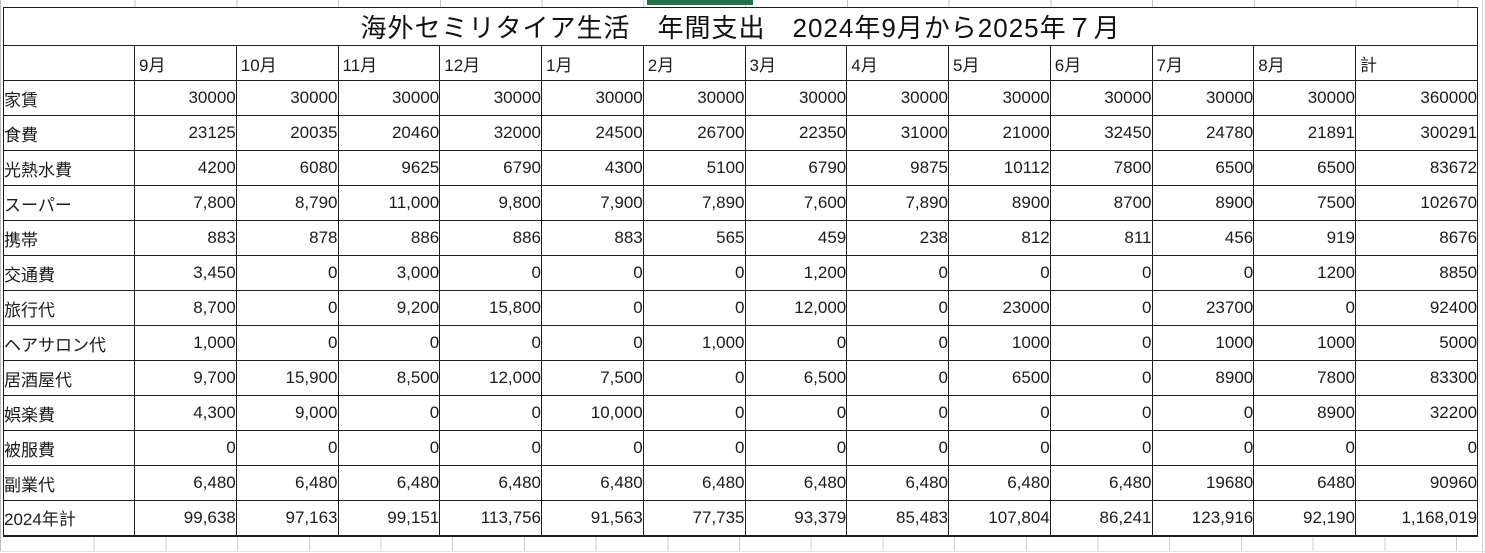  What do you see at coordinates (1203, 308) in the screenshot?
I see `value-cell: 23700` at bounding box center [1203, 308].